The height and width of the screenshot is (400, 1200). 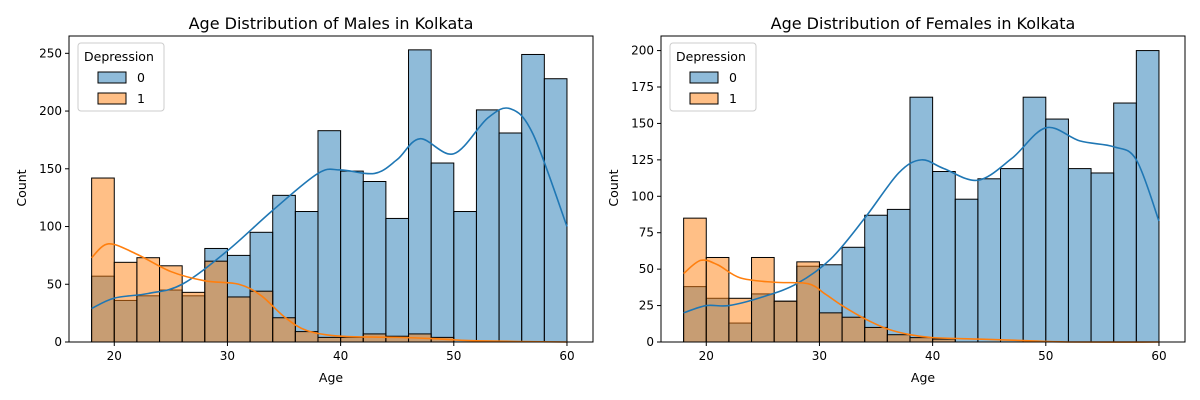 I want to click on y-tick-label: 75, so click(x=646, y=233).